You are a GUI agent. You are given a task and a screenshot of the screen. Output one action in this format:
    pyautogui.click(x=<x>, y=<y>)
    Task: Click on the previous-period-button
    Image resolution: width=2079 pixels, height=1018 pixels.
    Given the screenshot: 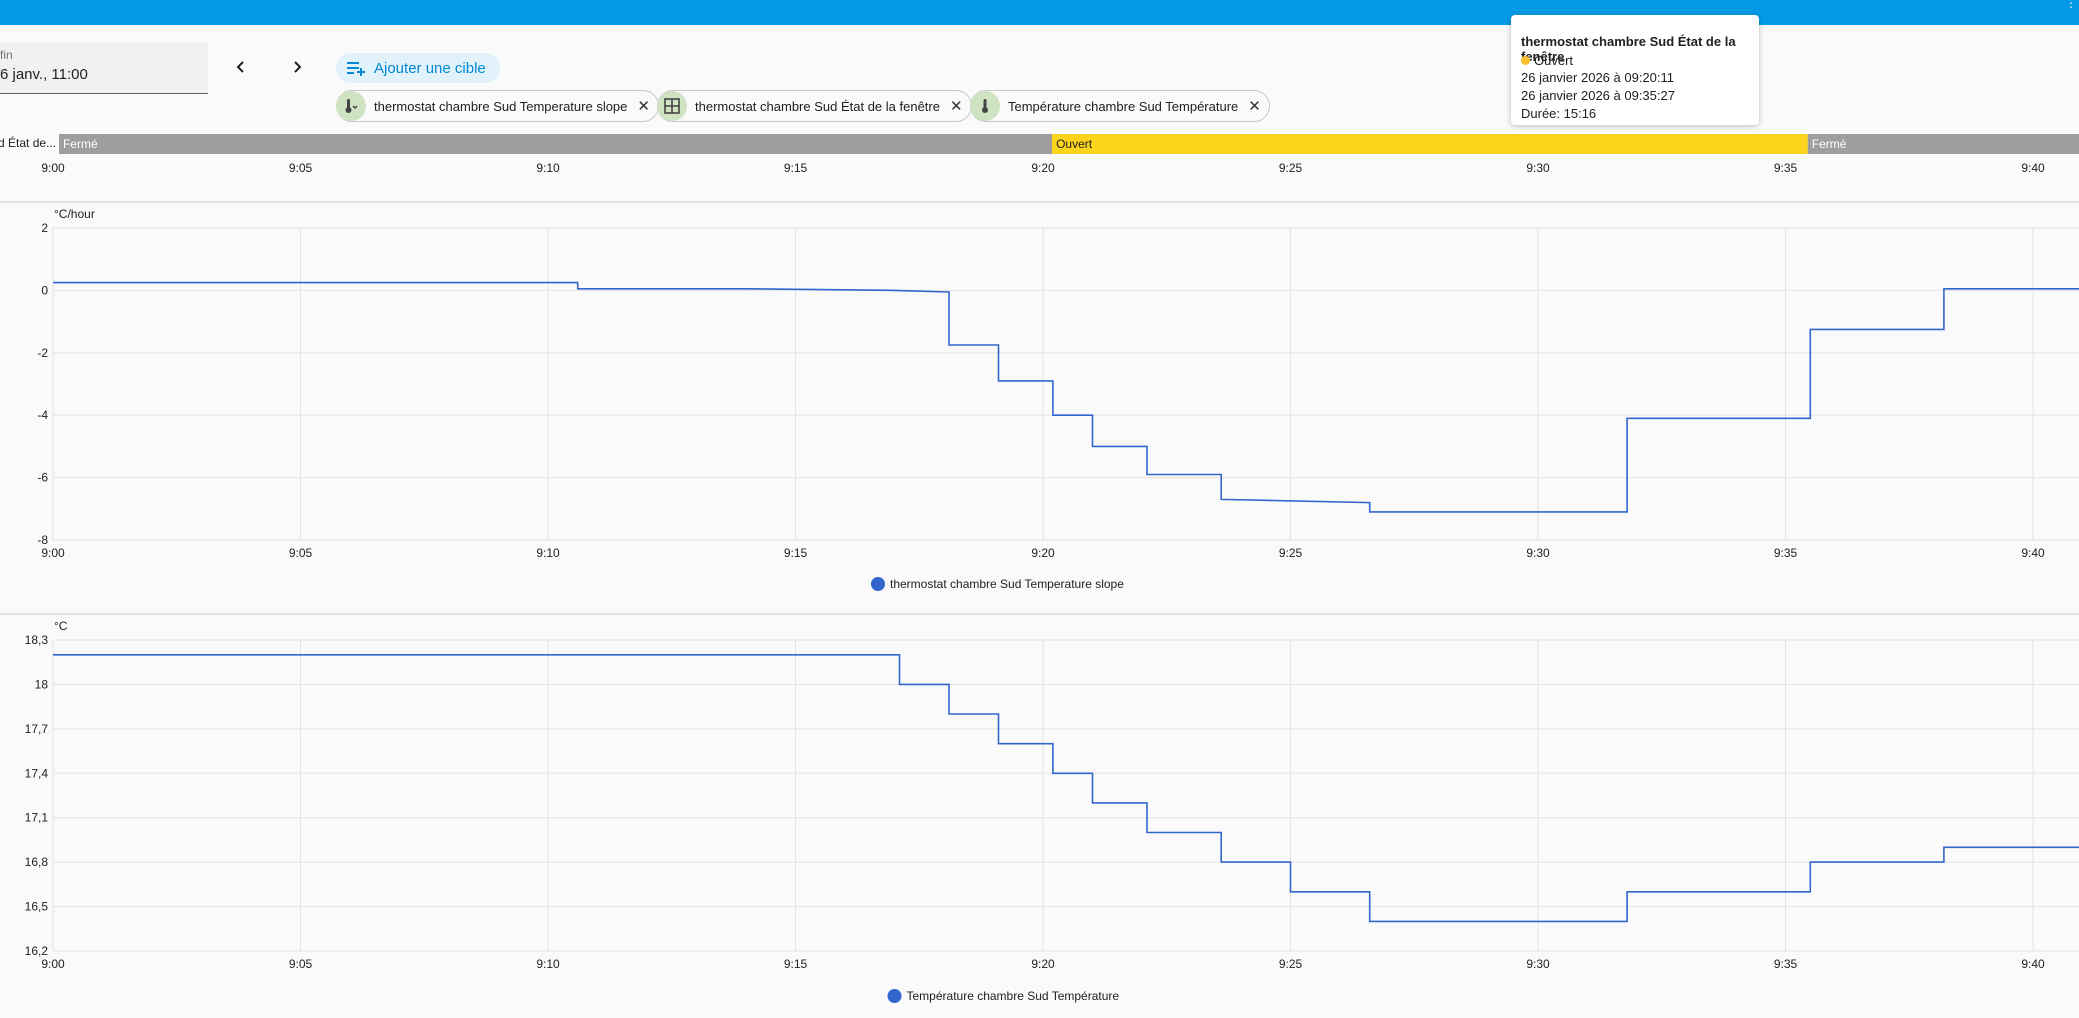 What is the action you would take?
    pyautogui.click(x=241, y=67)
    